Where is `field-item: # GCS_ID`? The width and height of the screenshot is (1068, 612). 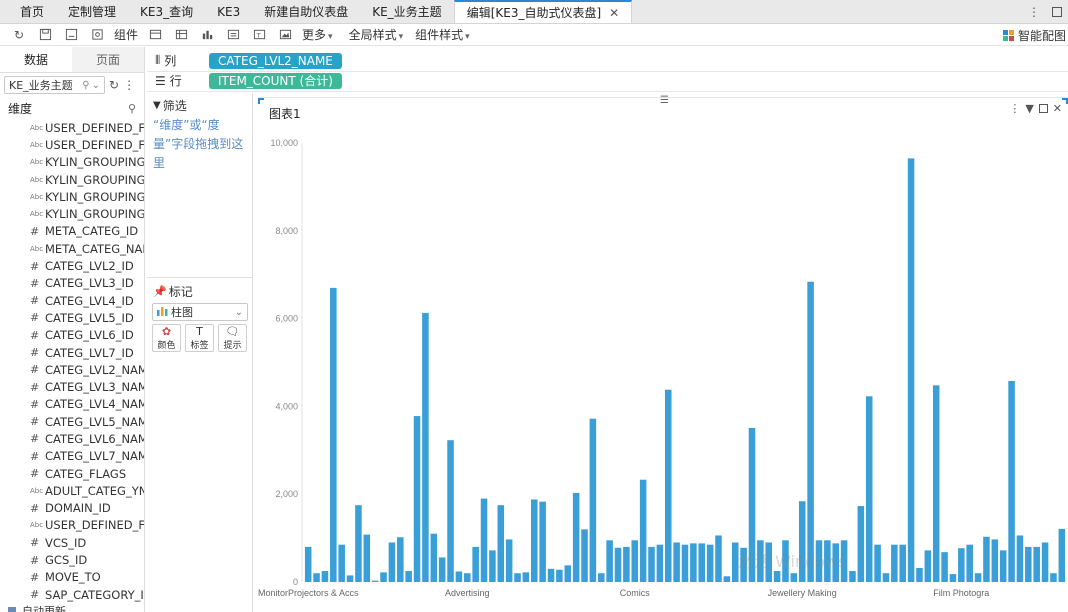 field-item: # GCS_ID is located at coordinates (72, 559).